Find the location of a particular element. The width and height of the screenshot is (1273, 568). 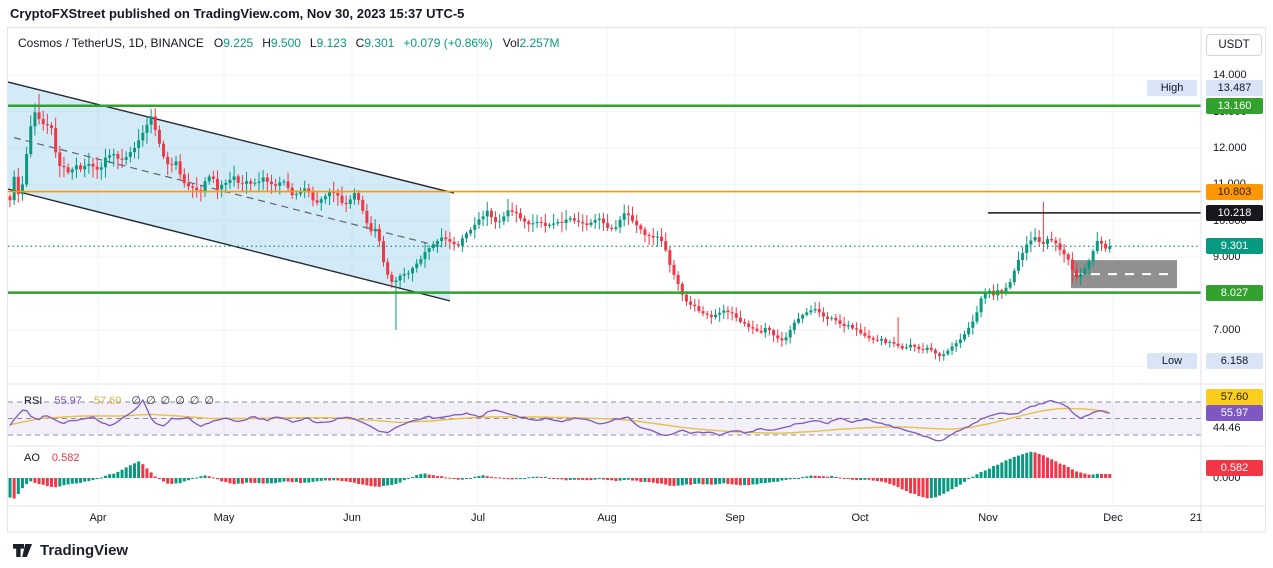

currency-toggle-button: USDT is located at coordinates (1234, 45).